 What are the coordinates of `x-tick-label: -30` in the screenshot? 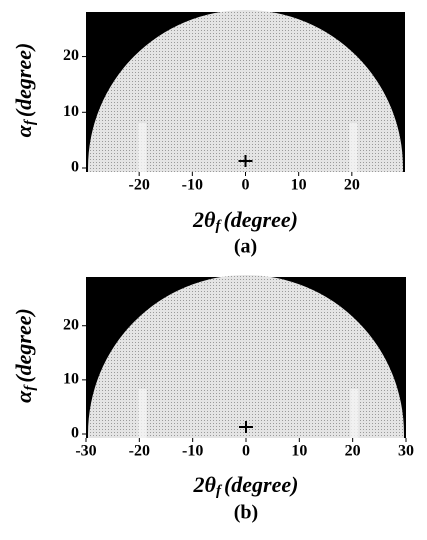 It's located at (85, 451).